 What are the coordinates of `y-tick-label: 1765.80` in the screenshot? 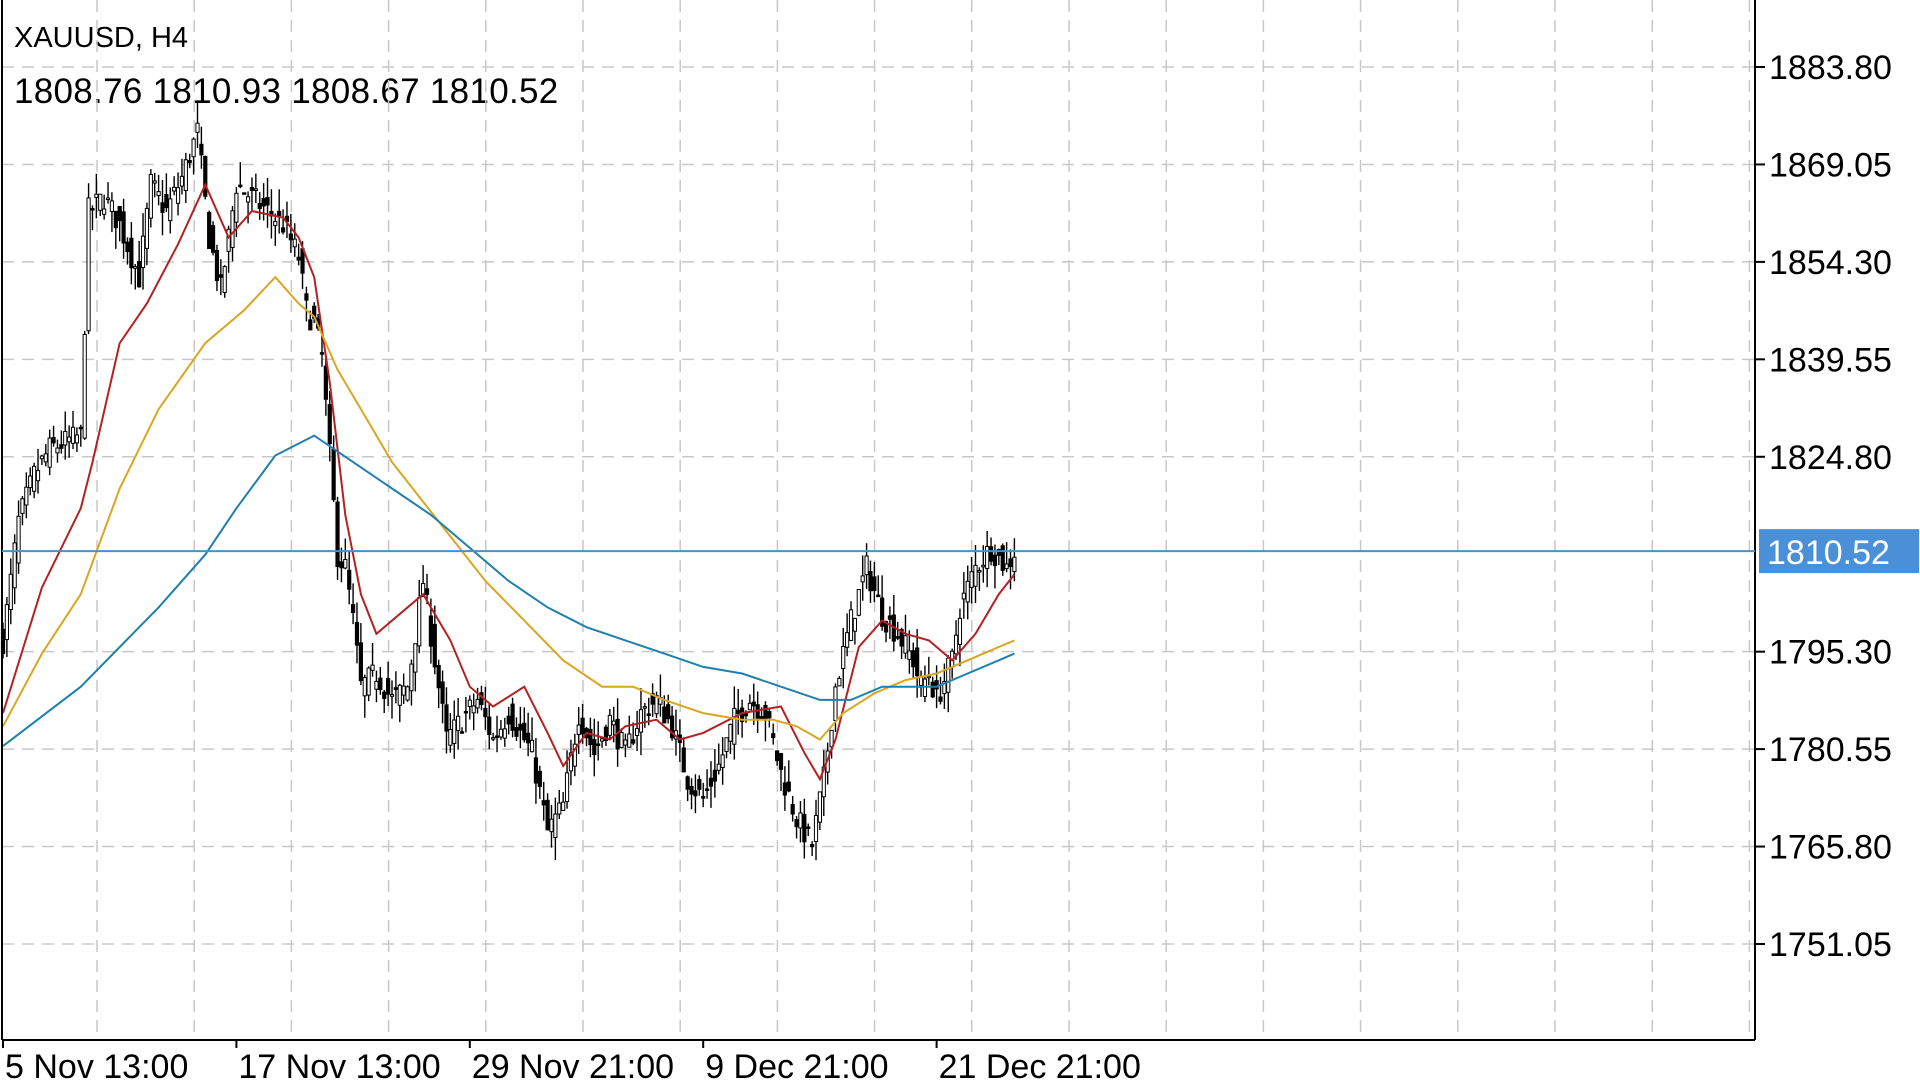 It's located at (1830, 848).